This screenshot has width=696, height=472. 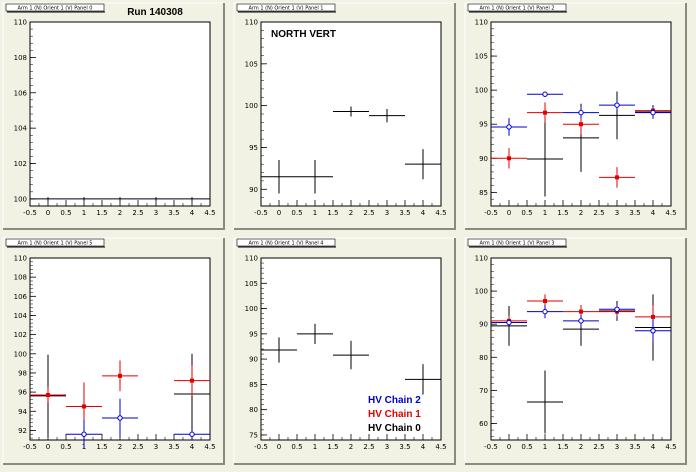 I want to click on panel-title: Arm 1 (N) Orient 1 (V) Panel 3, so click(x=517, y=244).